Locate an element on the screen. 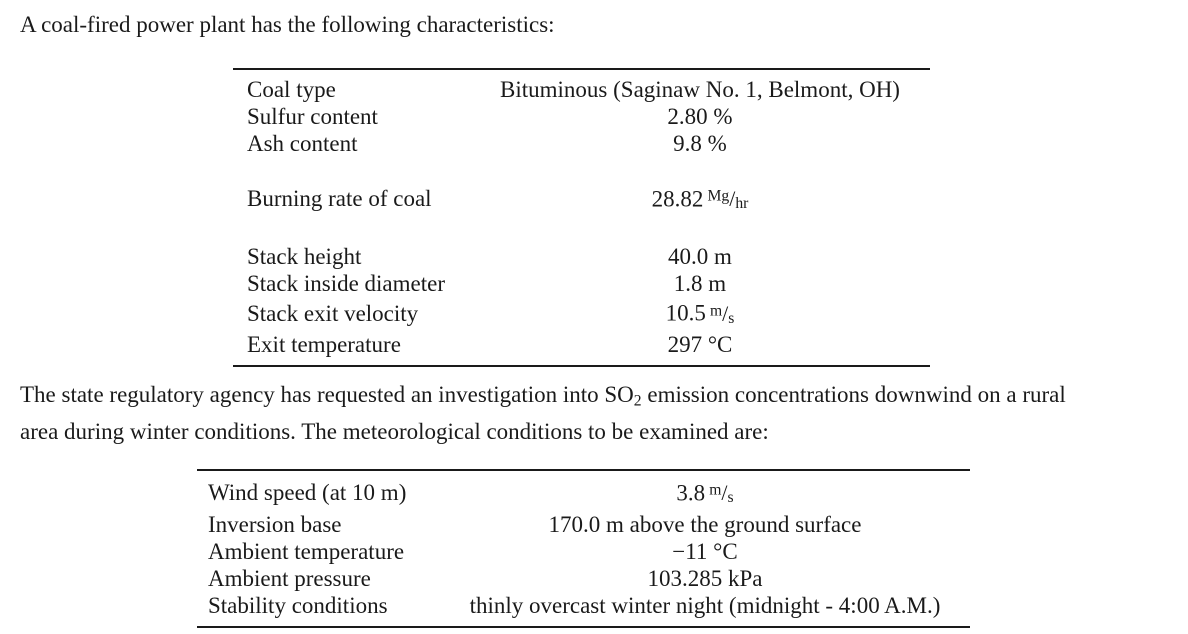  row-label: Inversion base is located at coordinates (275, 525).